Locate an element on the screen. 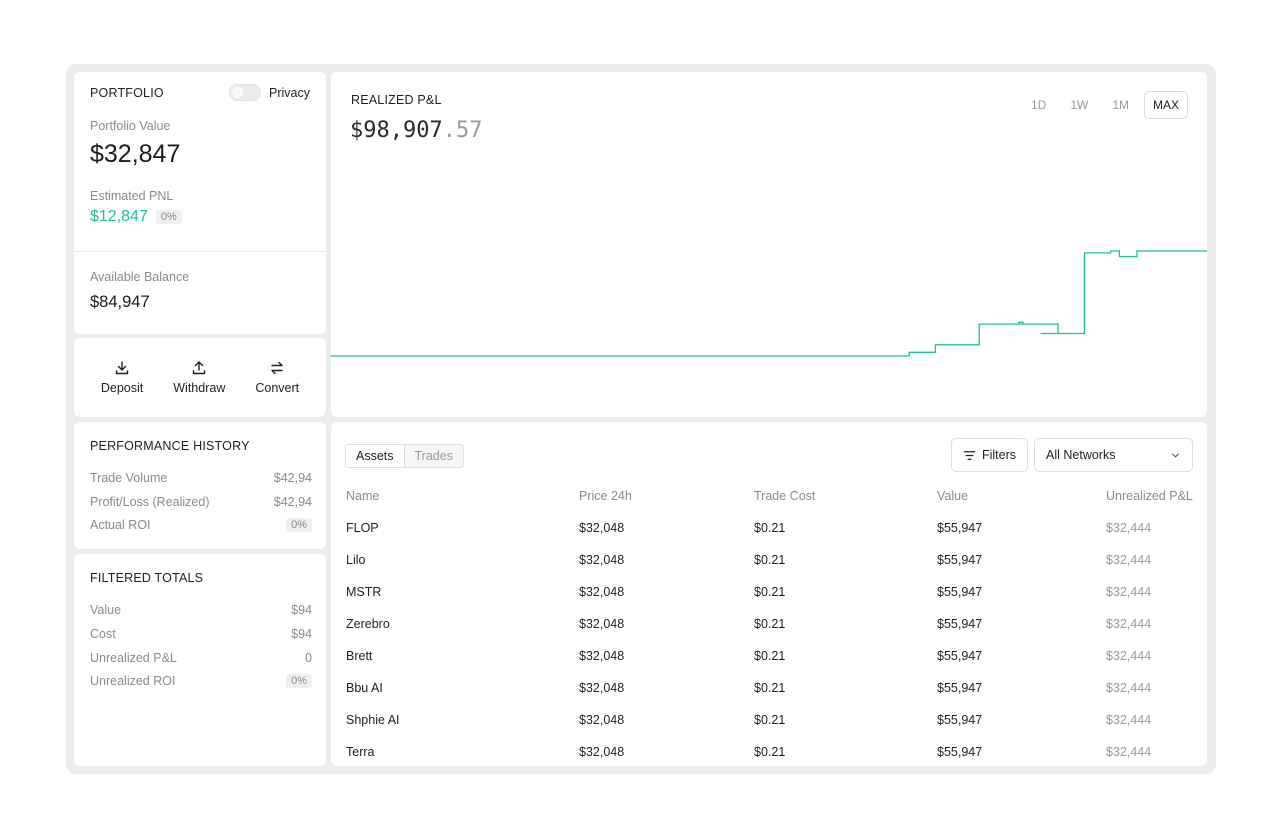  table-row: Shphie AI $32,048 $0.21 $55,947 $32,444 is located at coordinates (769, 723).